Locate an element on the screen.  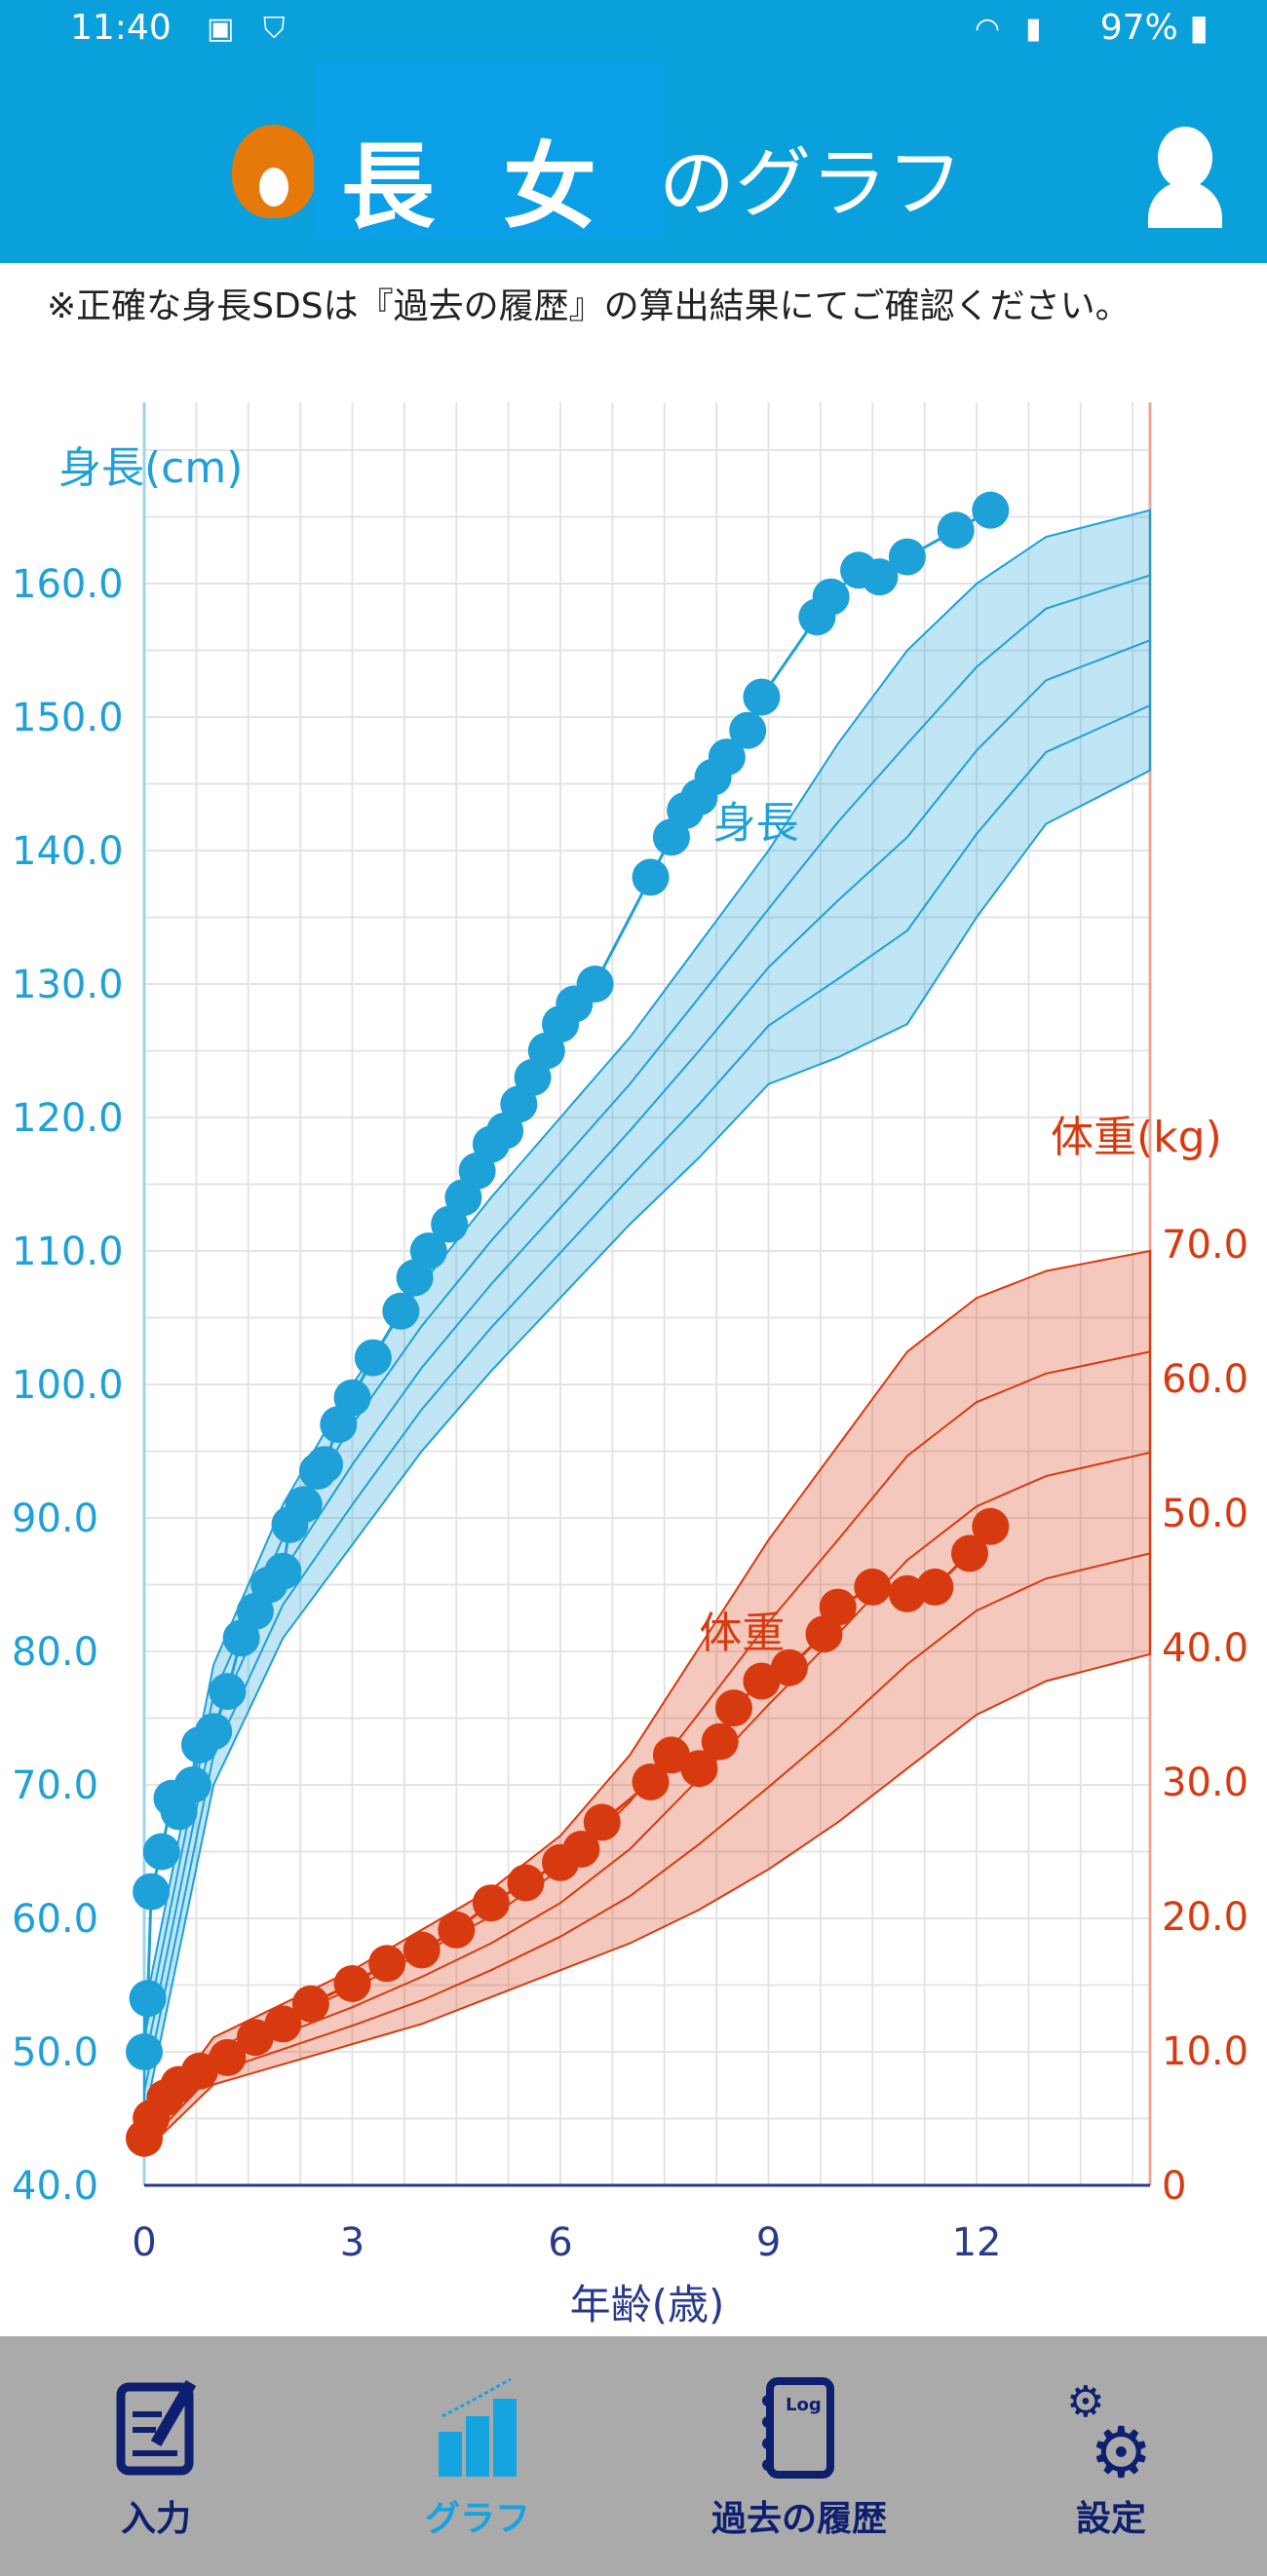
status-bar: 11:40 ▣ ⛉ ◠ ▮ 97% ▮ is located at coordinates (633, 33).